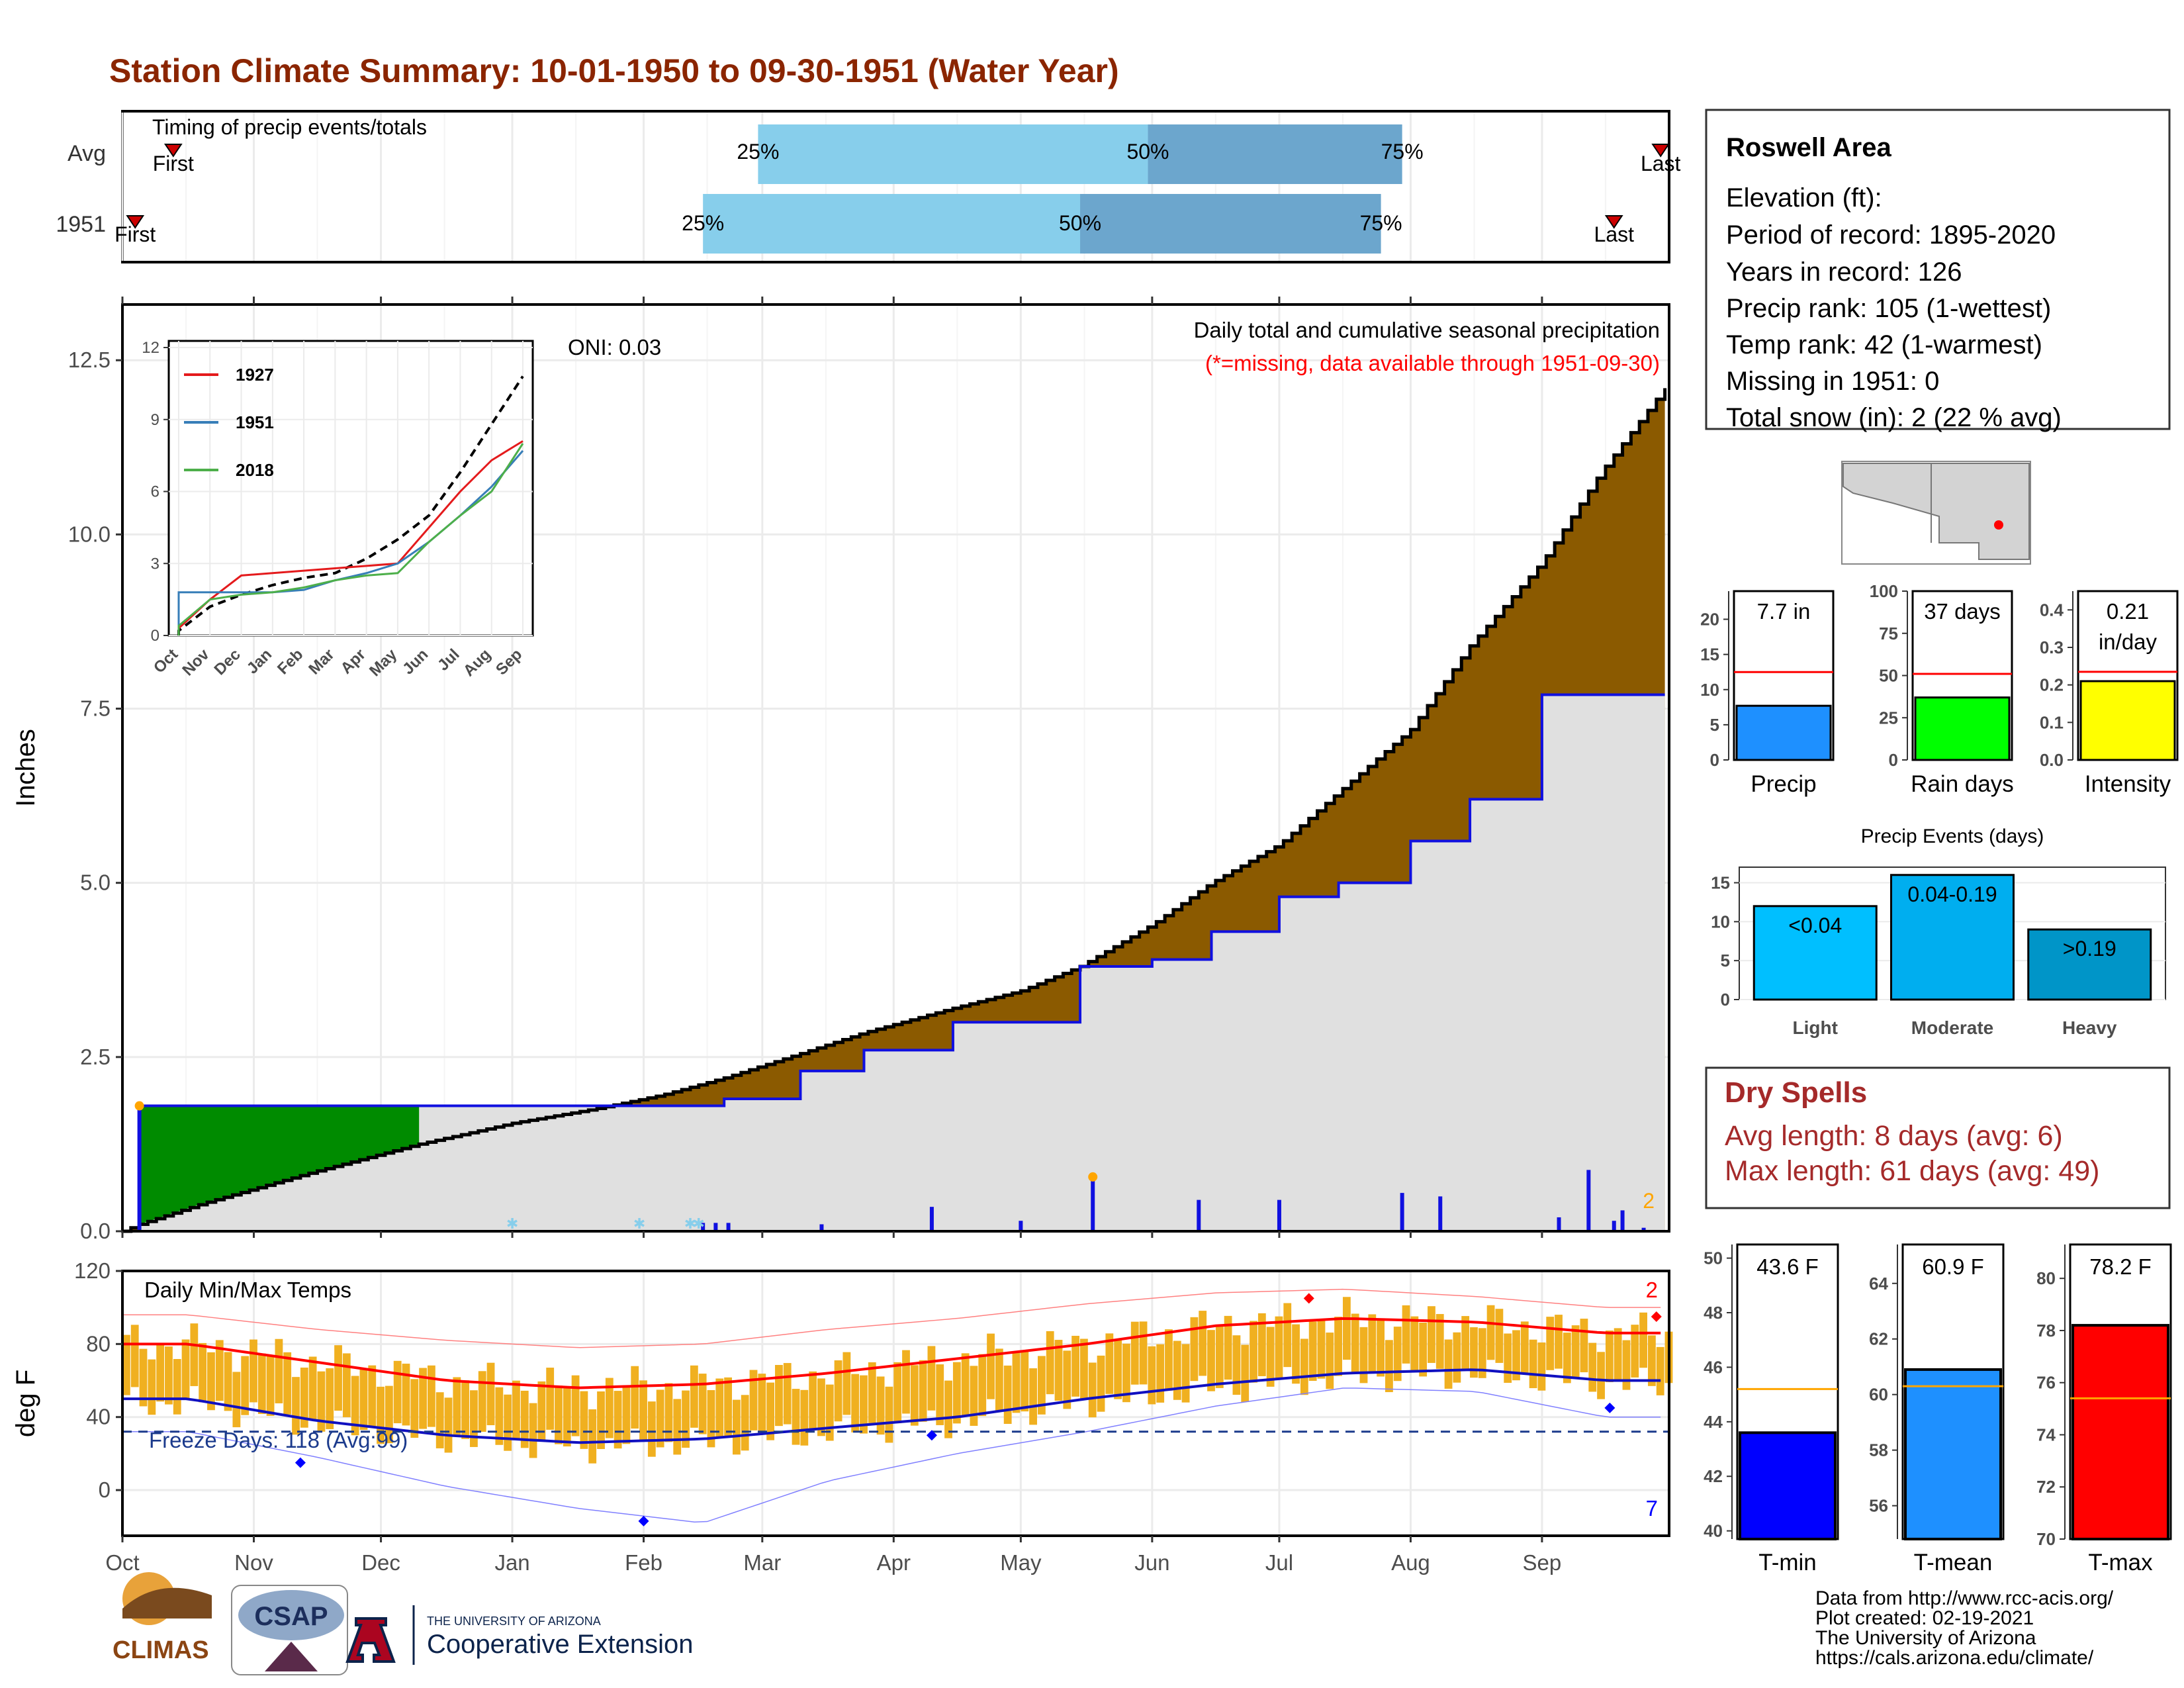  What do you see at coordinates (1891, 235) in the screenshot?
I see `station-period: Period of record: 1895-2020` at bounding box center [1891, 235].